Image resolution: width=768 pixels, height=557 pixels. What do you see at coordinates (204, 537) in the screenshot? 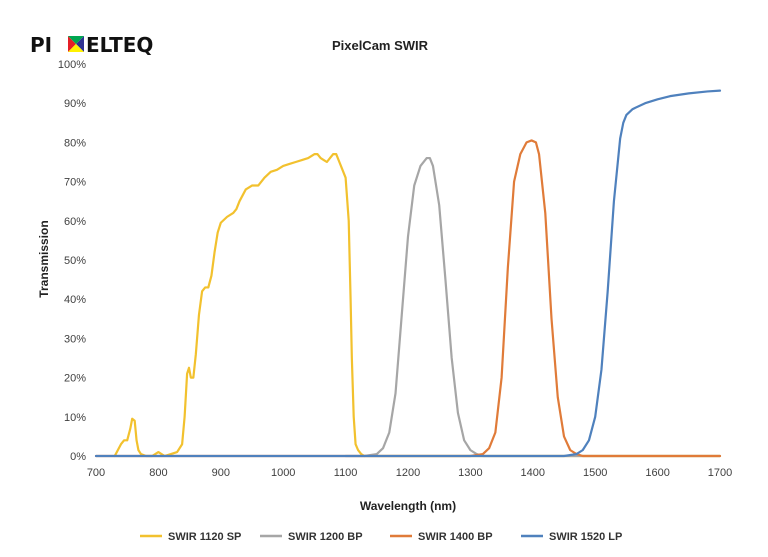
I see `legend-label: SWIR 1120 SP` at bounding box center [204, 537].